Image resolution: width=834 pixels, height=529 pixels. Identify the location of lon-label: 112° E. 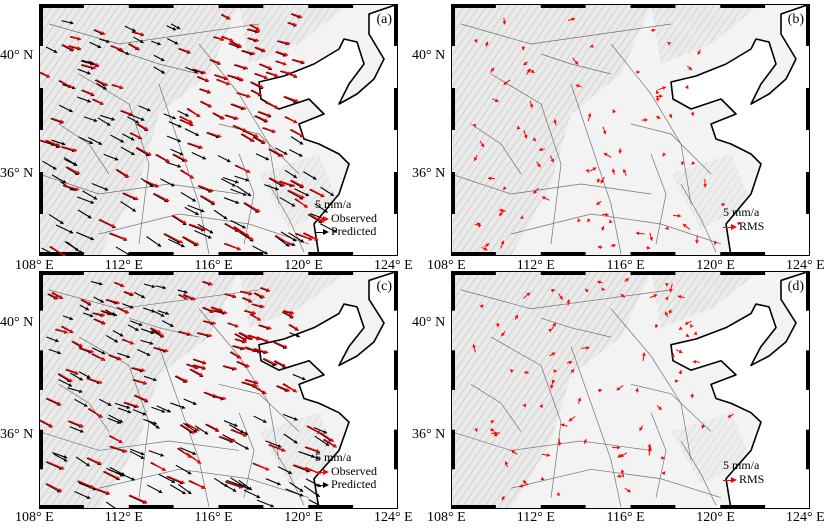
(535, 265).